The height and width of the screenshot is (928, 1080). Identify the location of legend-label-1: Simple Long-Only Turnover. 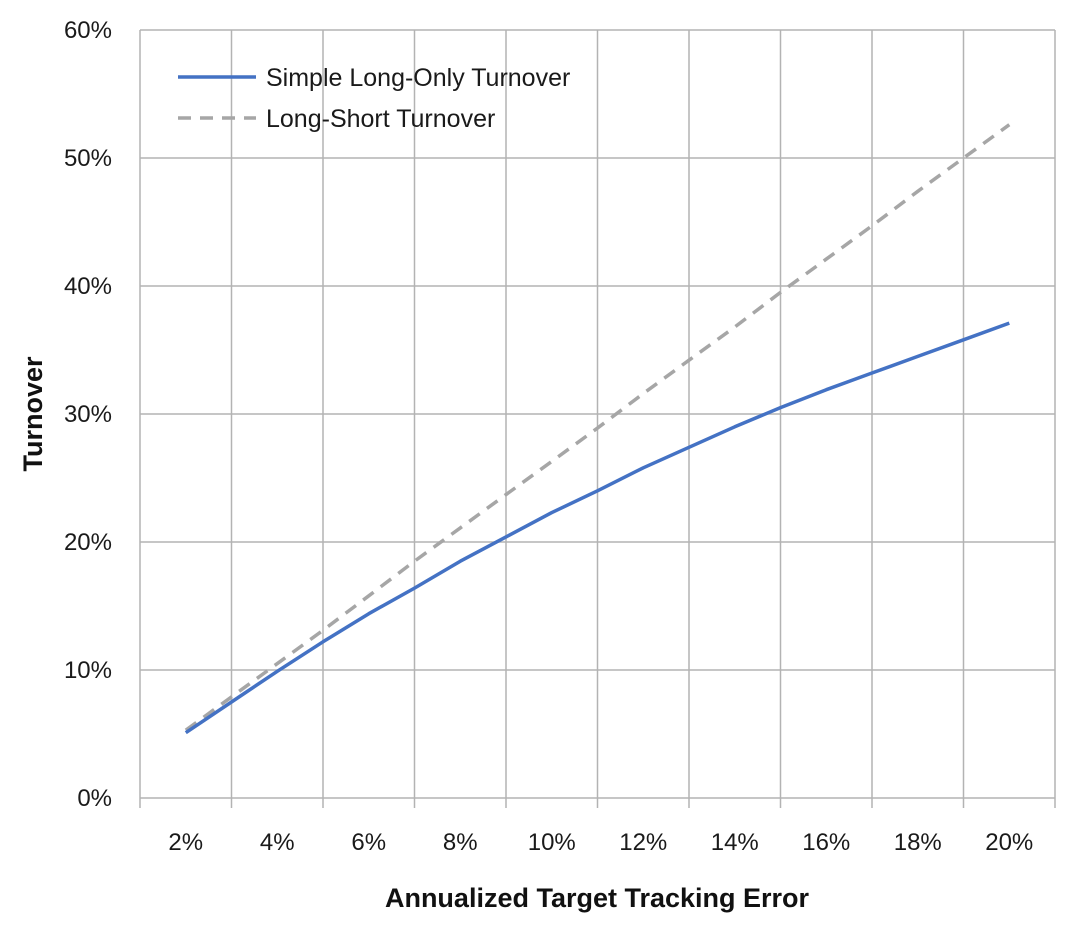
(418, 78).